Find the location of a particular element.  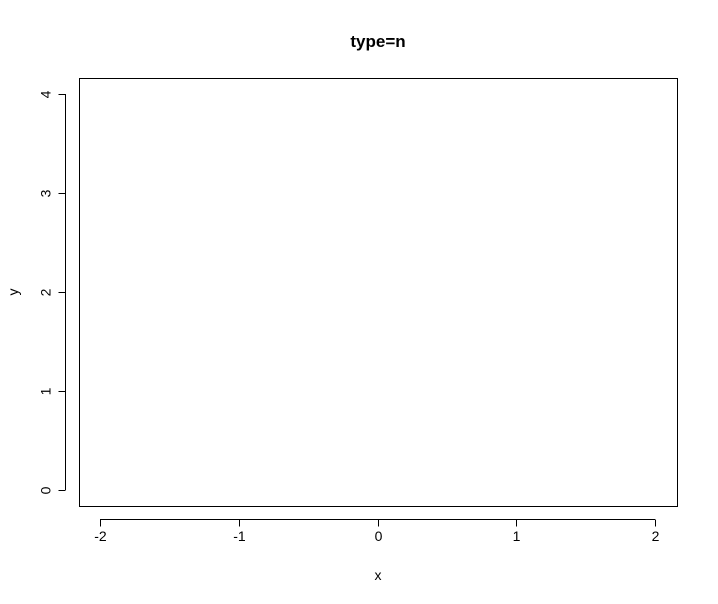

chart-title: type=n is located at coordinates (377, 41).